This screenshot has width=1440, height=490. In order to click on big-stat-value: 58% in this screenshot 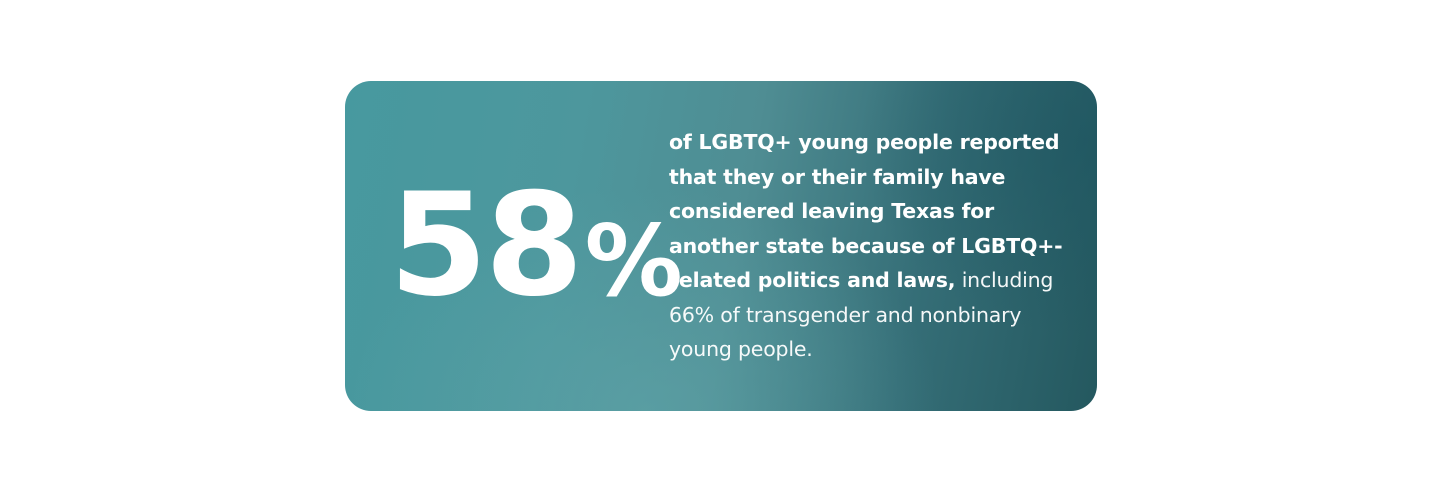, I will do `click(536, 245)`.